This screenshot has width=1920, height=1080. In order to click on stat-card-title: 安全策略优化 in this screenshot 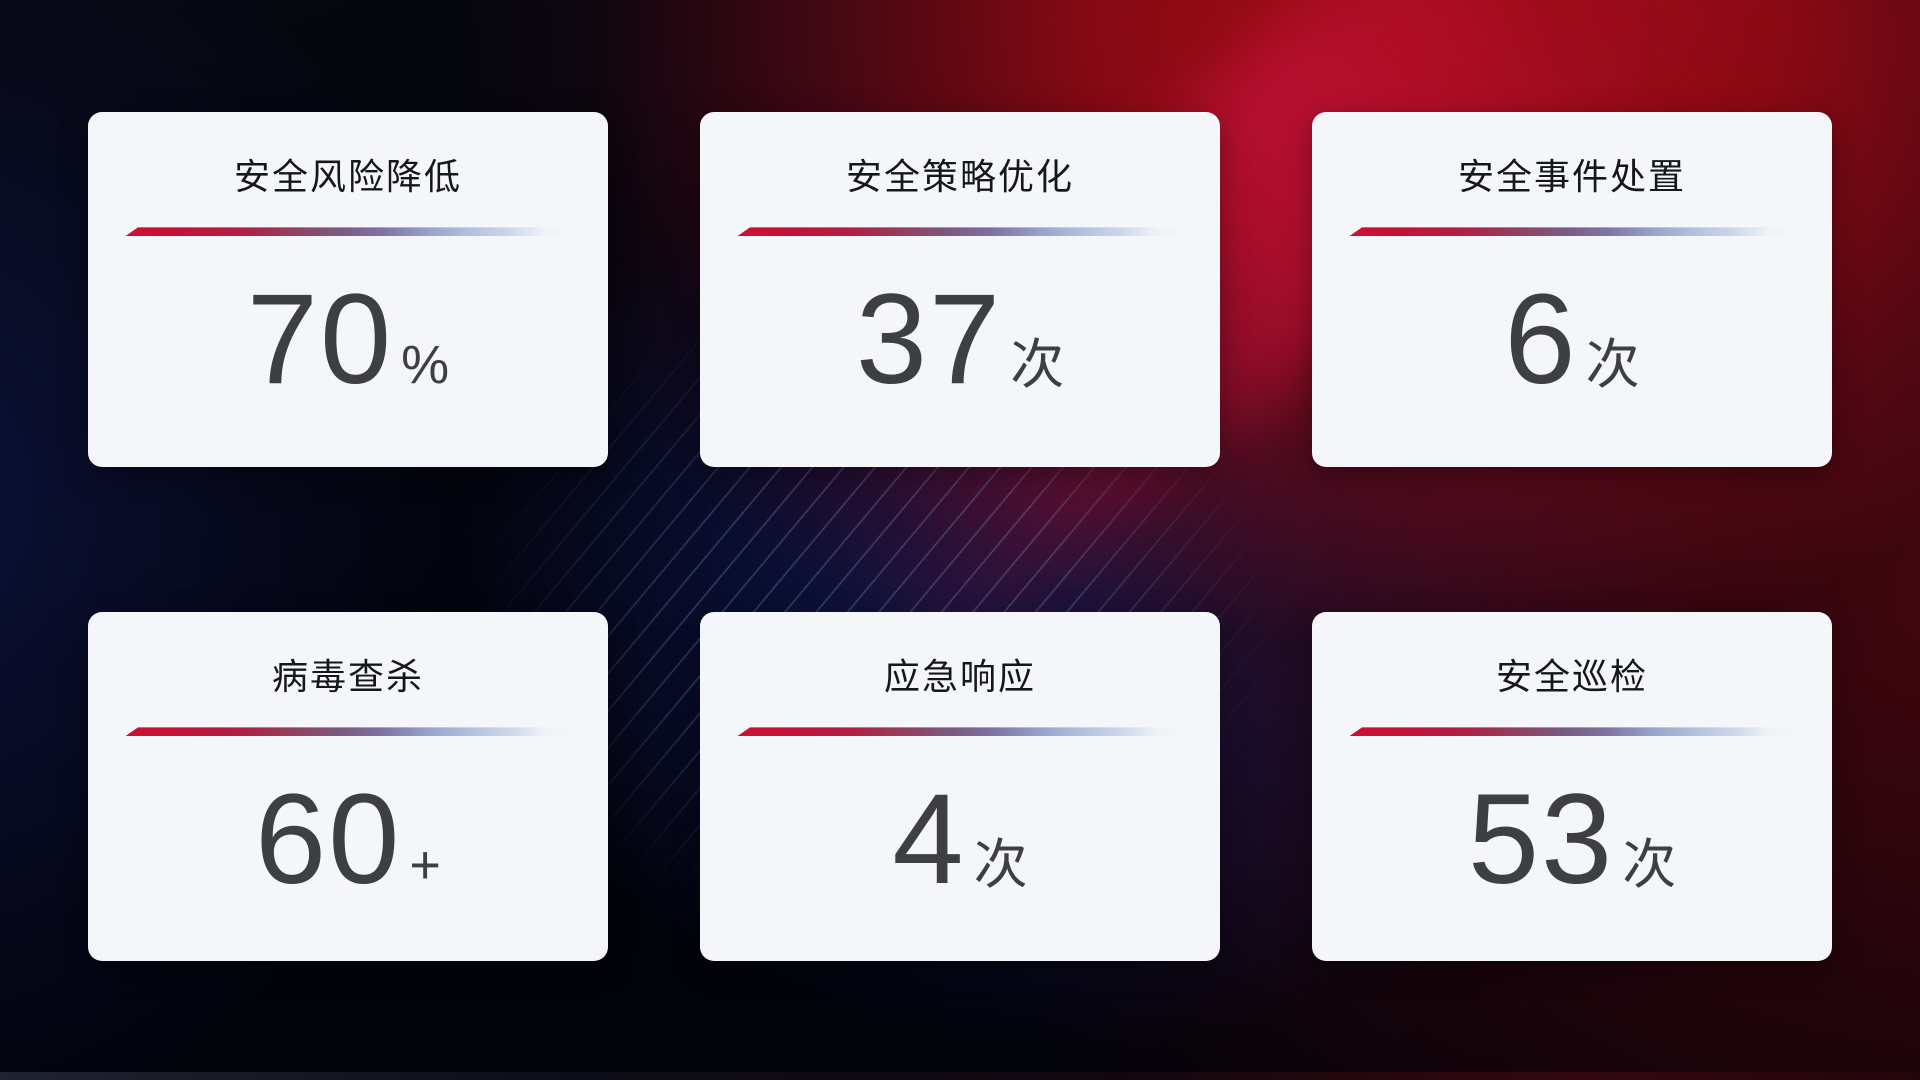, I will do `click(959, 176)`.